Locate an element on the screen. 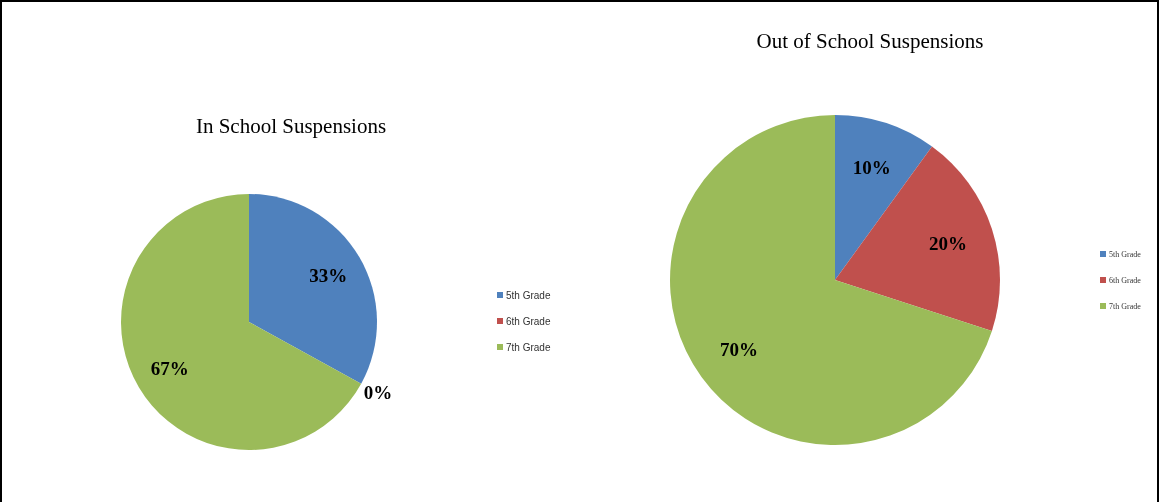 The width and height of the screenshot is (1159, 502). data-label: 67% is located at coordinates (169, 369).